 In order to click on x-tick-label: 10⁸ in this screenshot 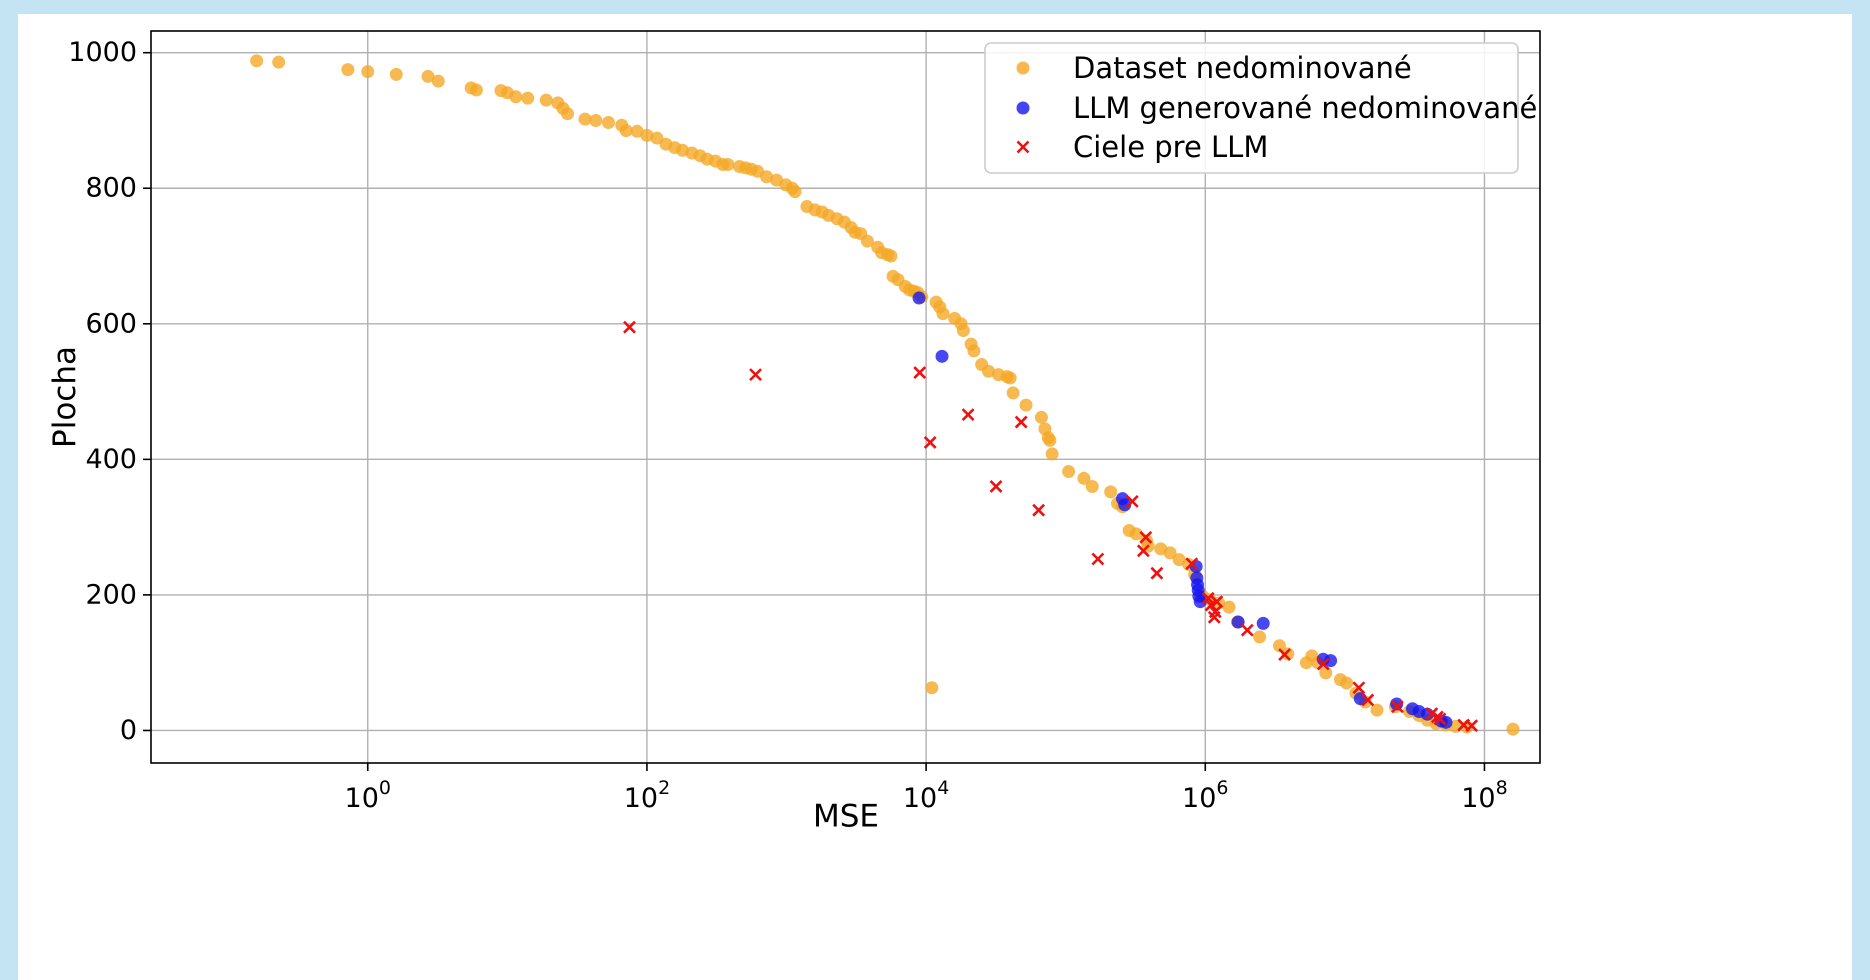, I will do `click(1484, 795)`.